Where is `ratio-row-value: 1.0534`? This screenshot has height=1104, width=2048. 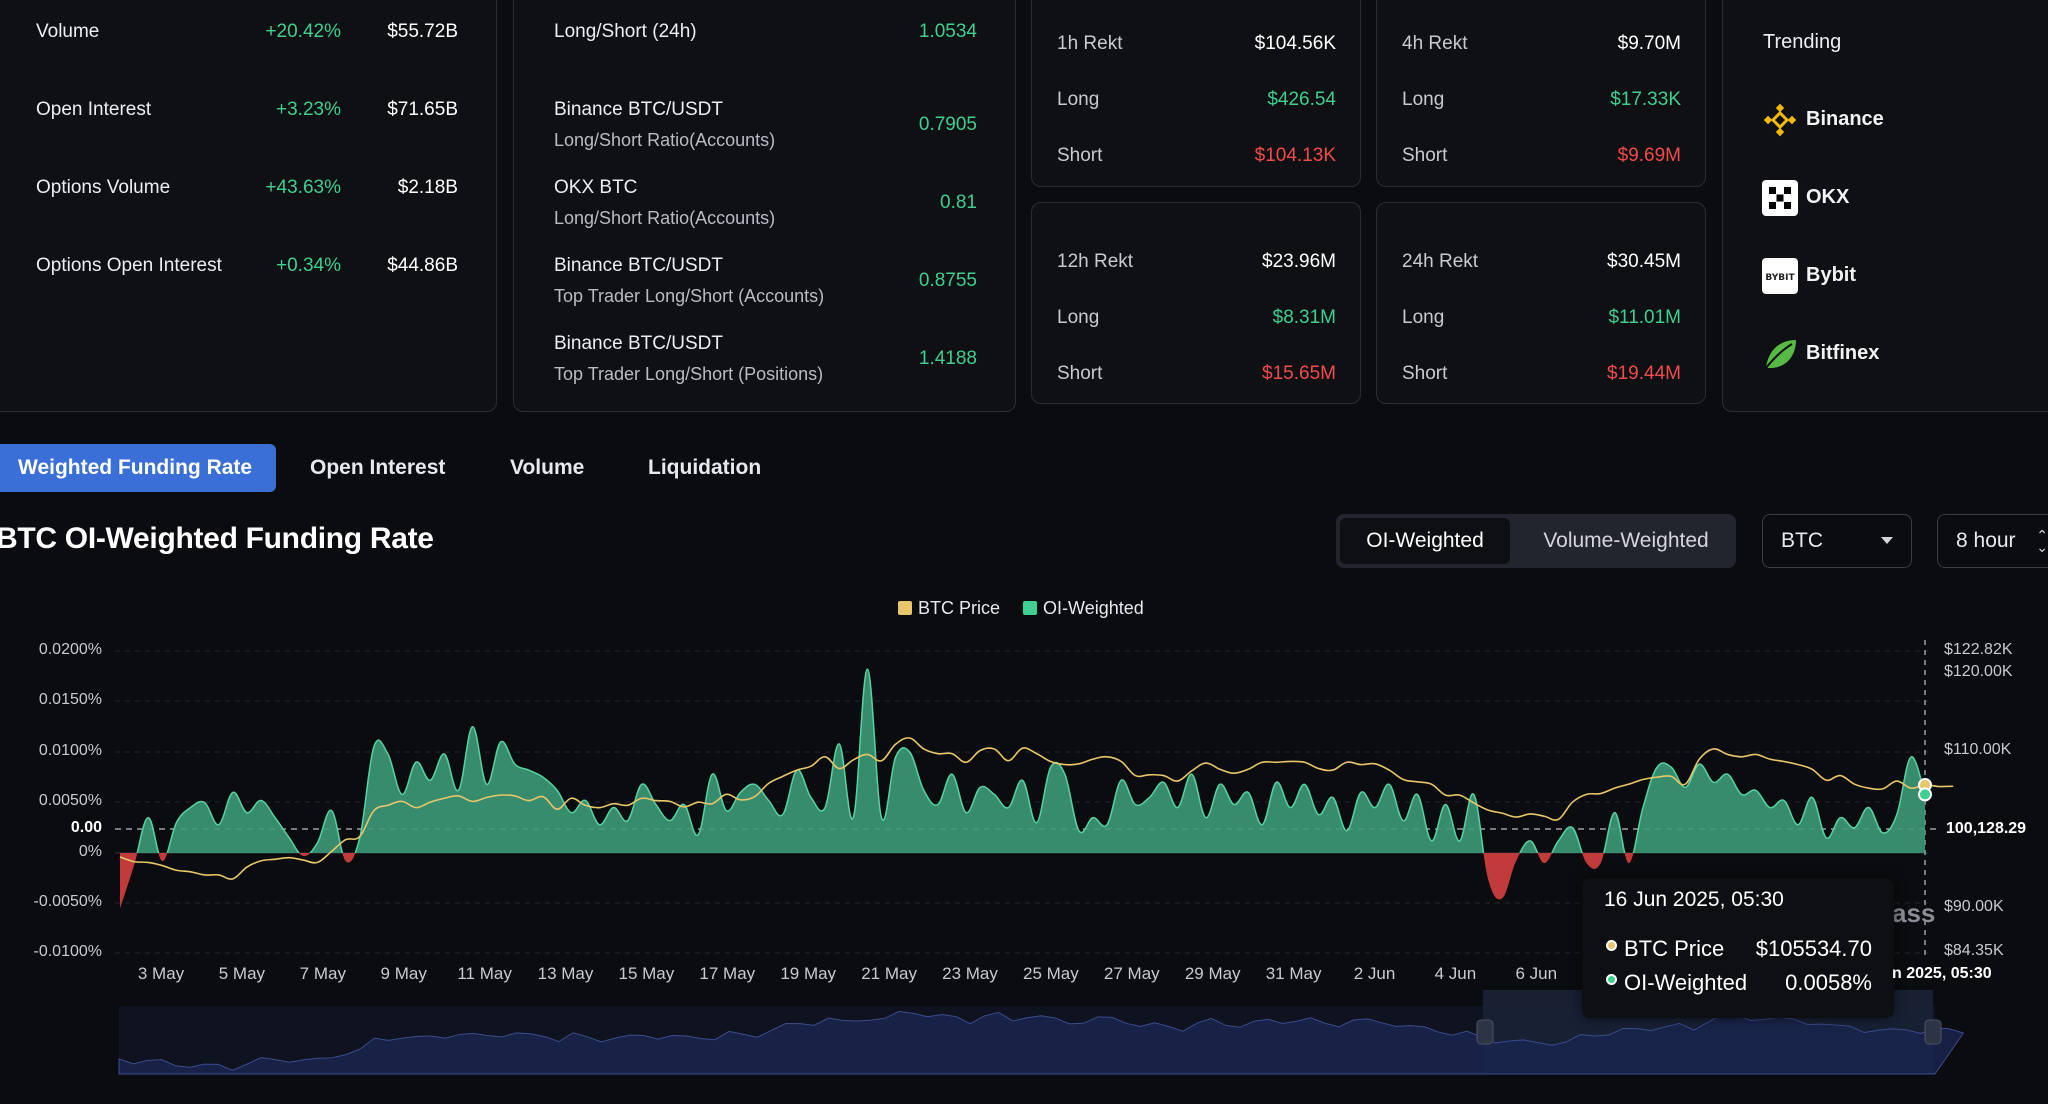
ratio-row-value: 1.0534 is located at coordinates (947, 31).